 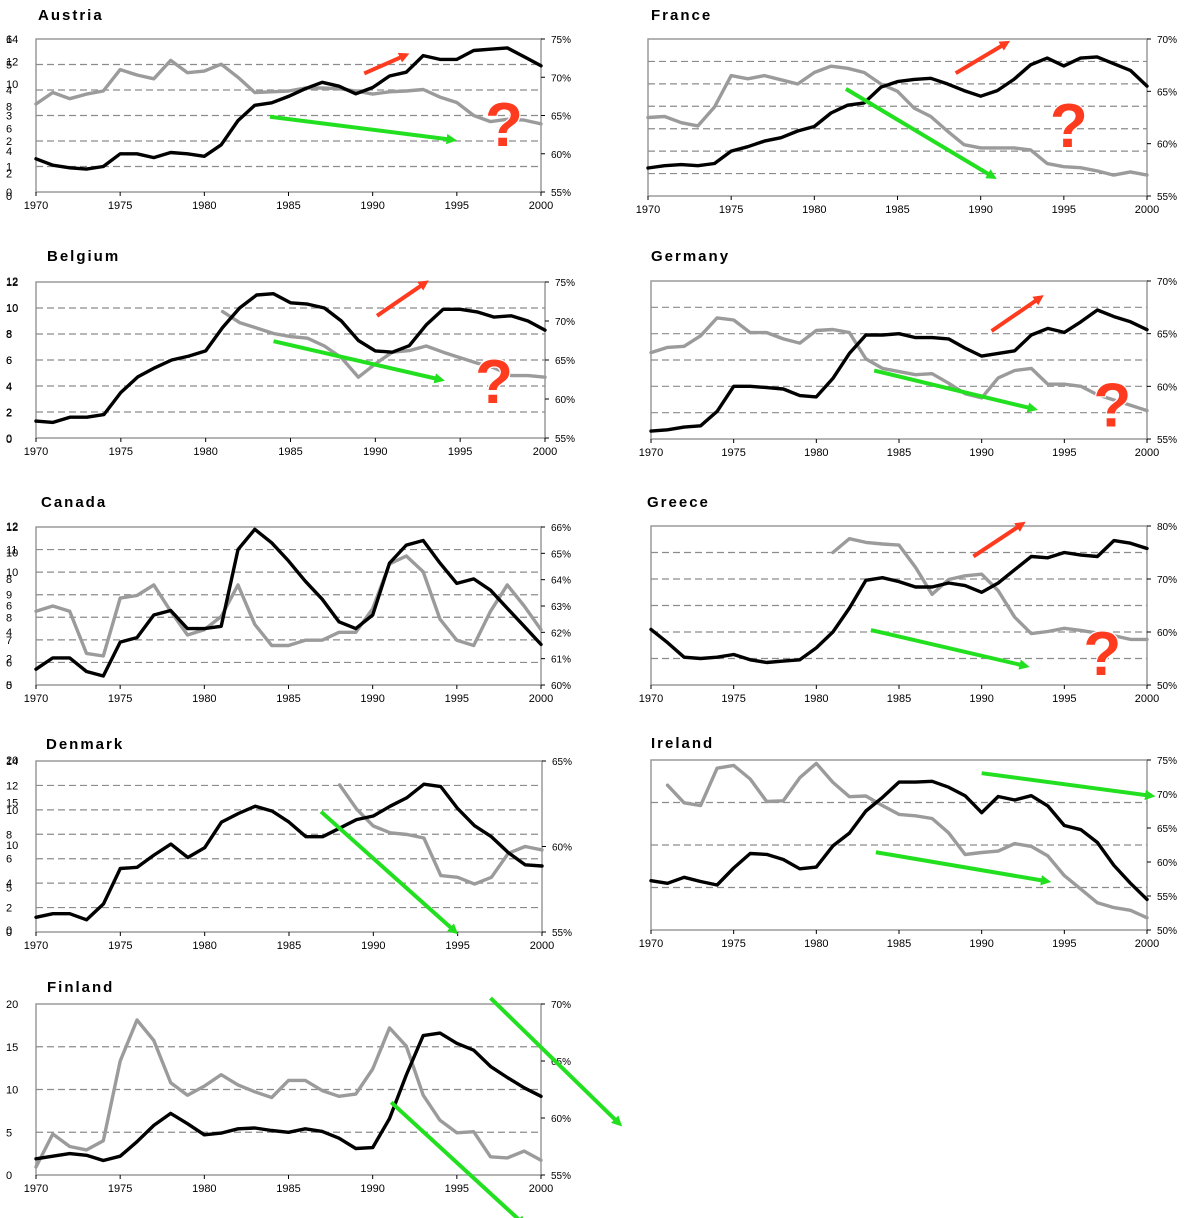 I want to click on chart-title: Denmark, so click(x=85, y=744).